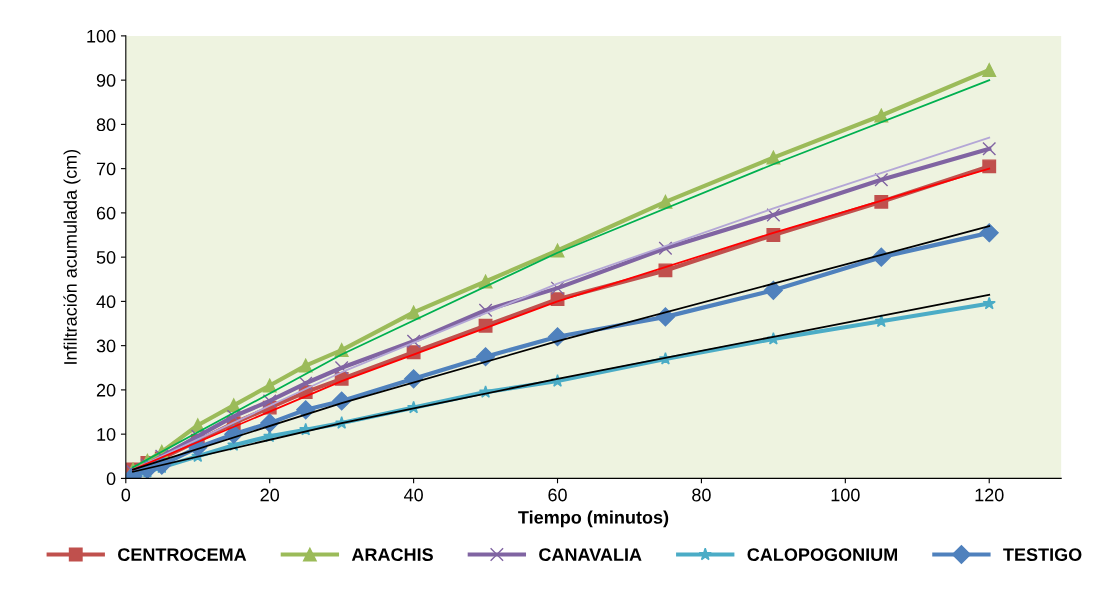  I want to click on y-tick-label: 70, so click(106, 169).